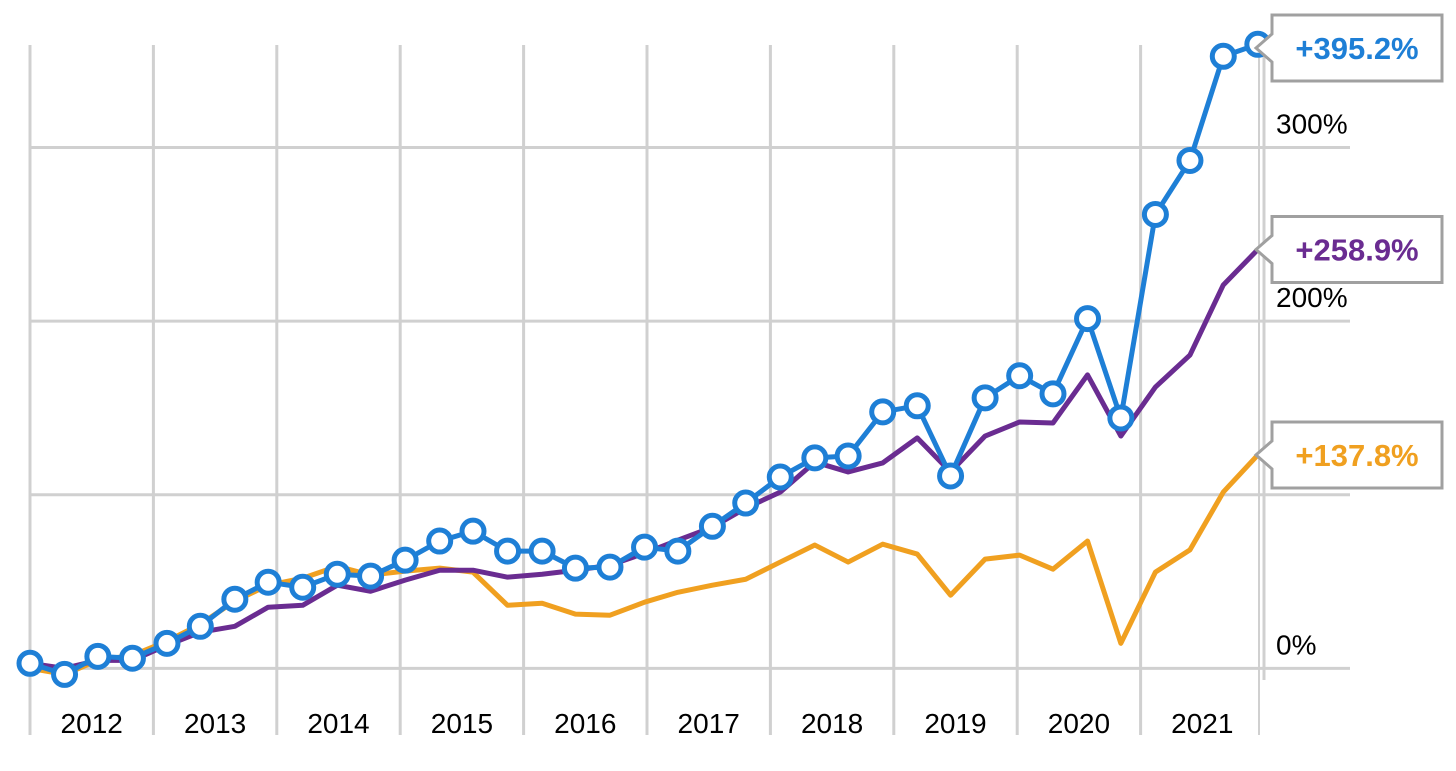  I want to click on x-tick-label: 2017, so click(709, 723).